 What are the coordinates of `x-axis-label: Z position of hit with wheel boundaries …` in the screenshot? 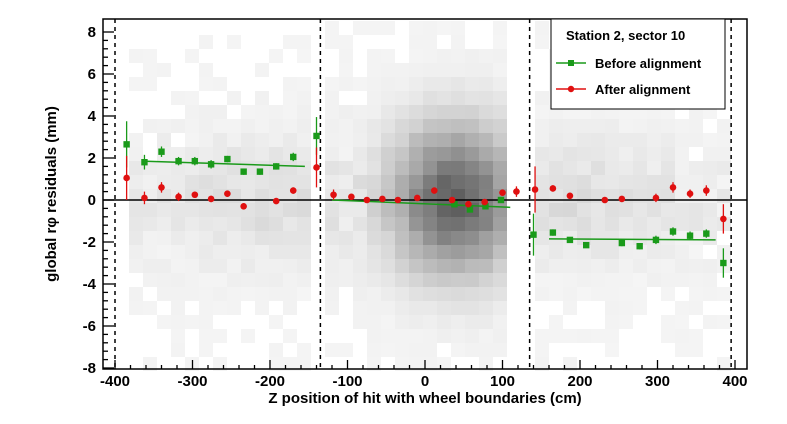 It's located at (424, 398).